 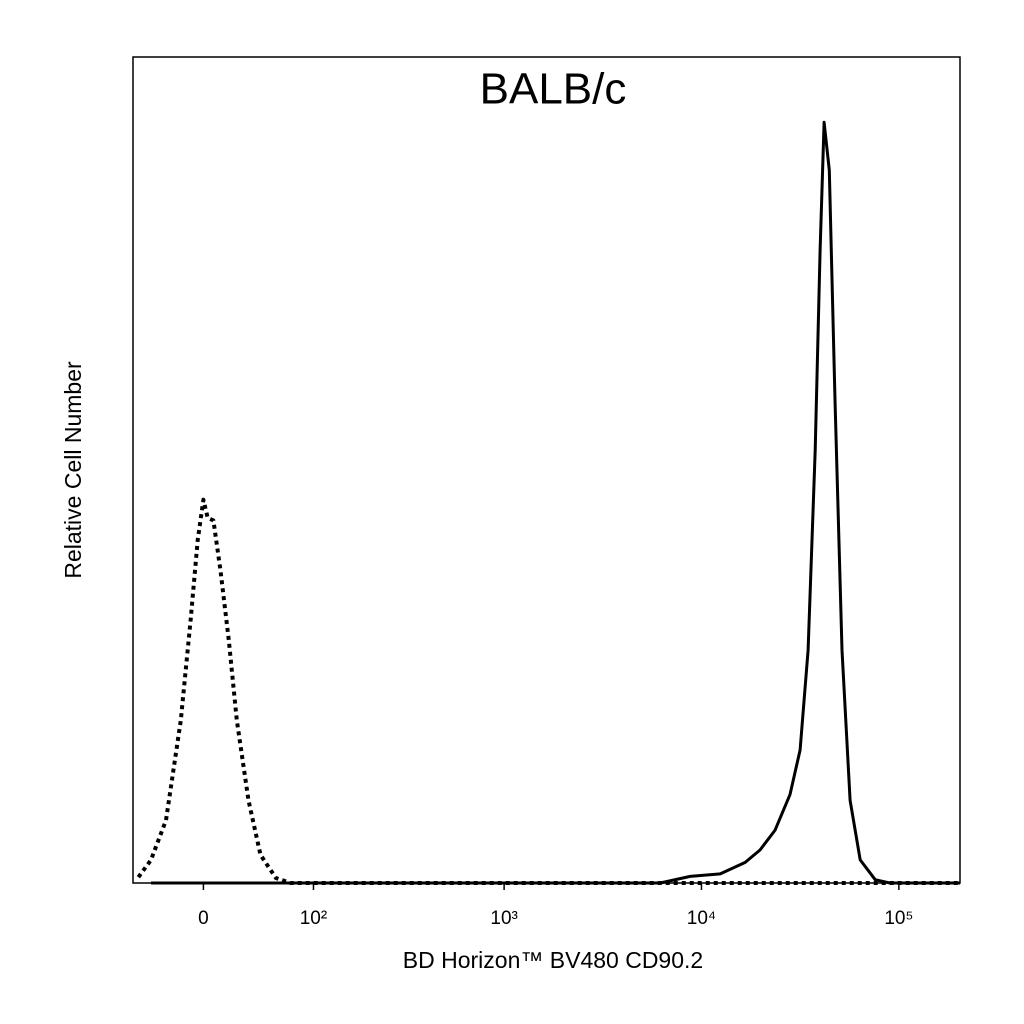 I want to click on x-axis-label: BD Horizon™ BV480 CD90.2, so click(x=553, y=960).